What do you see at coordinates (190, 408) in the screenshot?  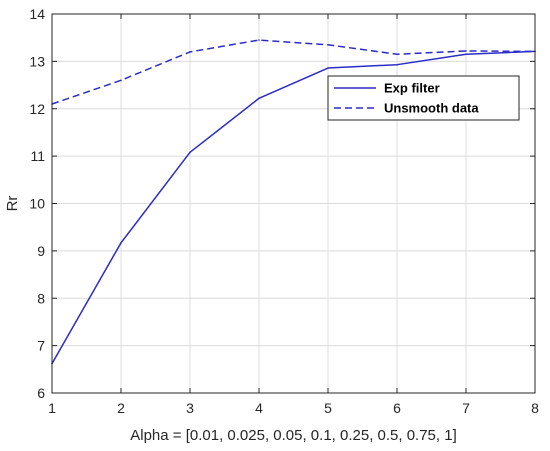 I see `x-tick-label: 3` at bounding box center [190, 408].